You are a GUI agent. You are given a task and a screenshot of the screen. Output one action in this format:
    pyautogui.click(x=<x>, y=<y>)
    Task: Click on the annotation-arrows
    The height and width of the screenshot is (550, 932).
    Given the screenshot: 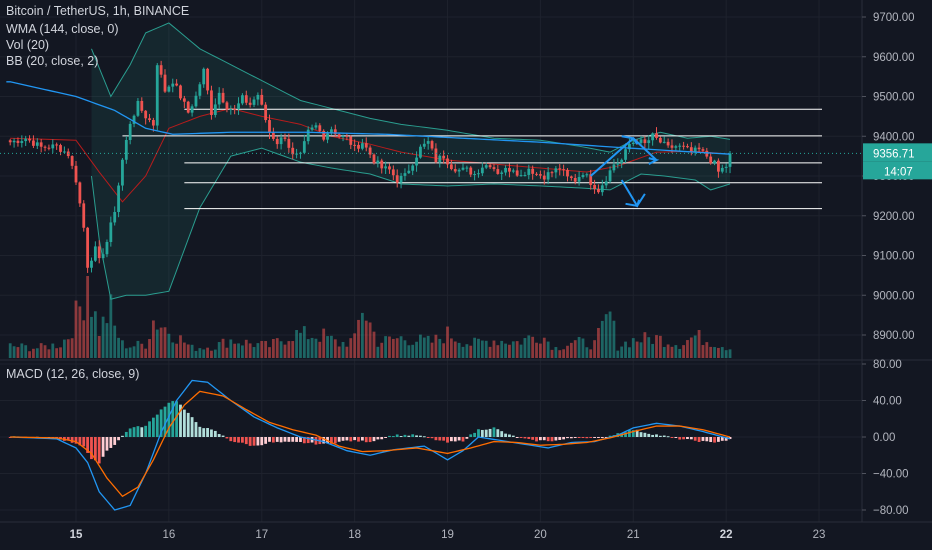 What is the action you would take?
    pyautogui.click(x=625, y=171)
    